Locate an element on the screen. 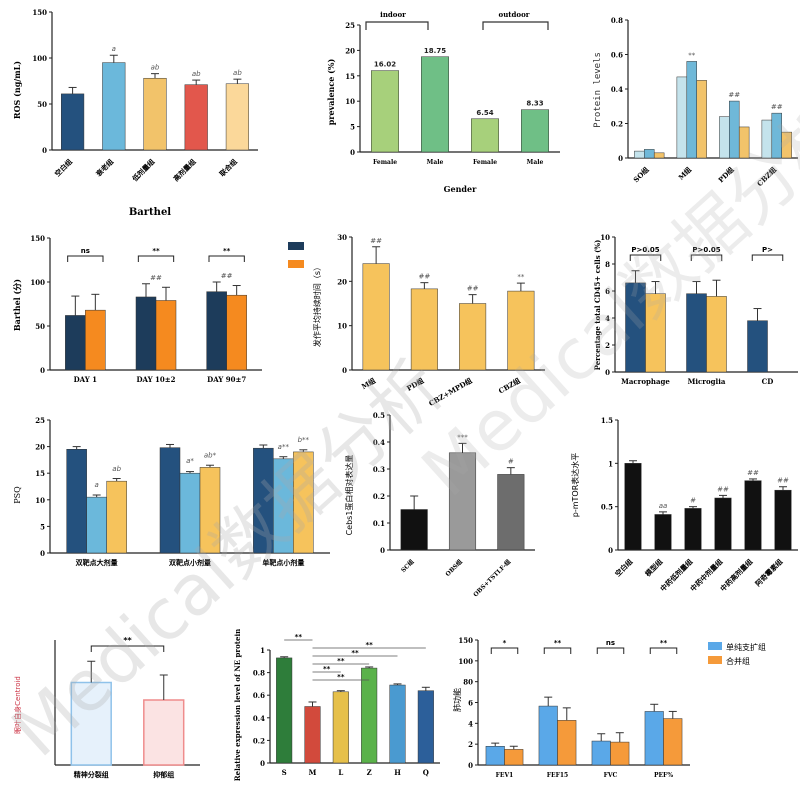 The height and width of the screenshot is (800, 800). p9-ytick-label: 0.5 is located at coordinates (607, 507).